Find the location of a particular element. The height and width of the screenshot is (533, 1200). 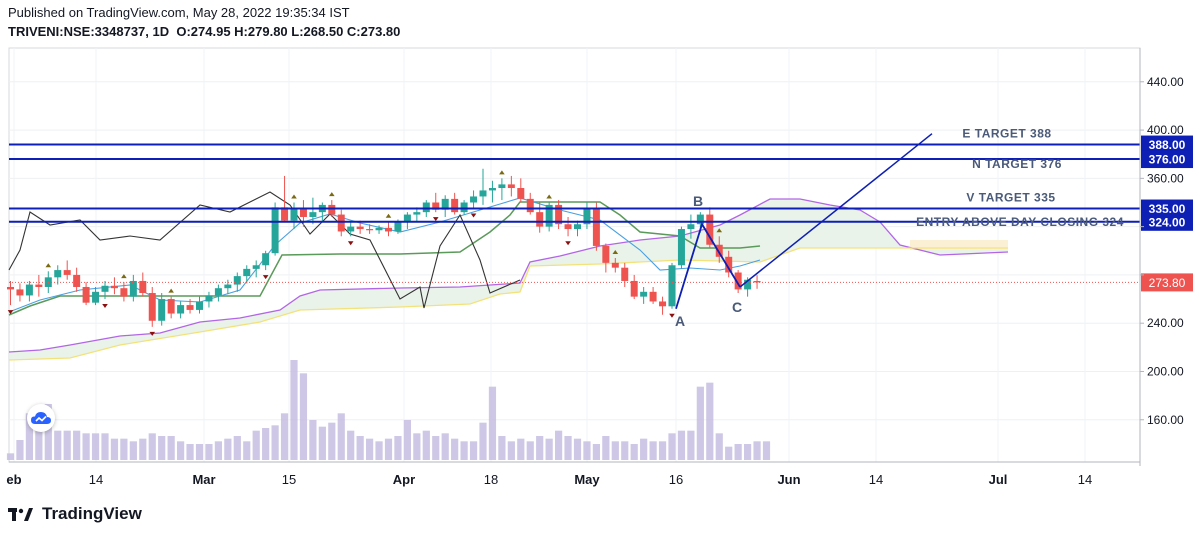

x-tick-label: 18 is located at coordinates (491, 479).